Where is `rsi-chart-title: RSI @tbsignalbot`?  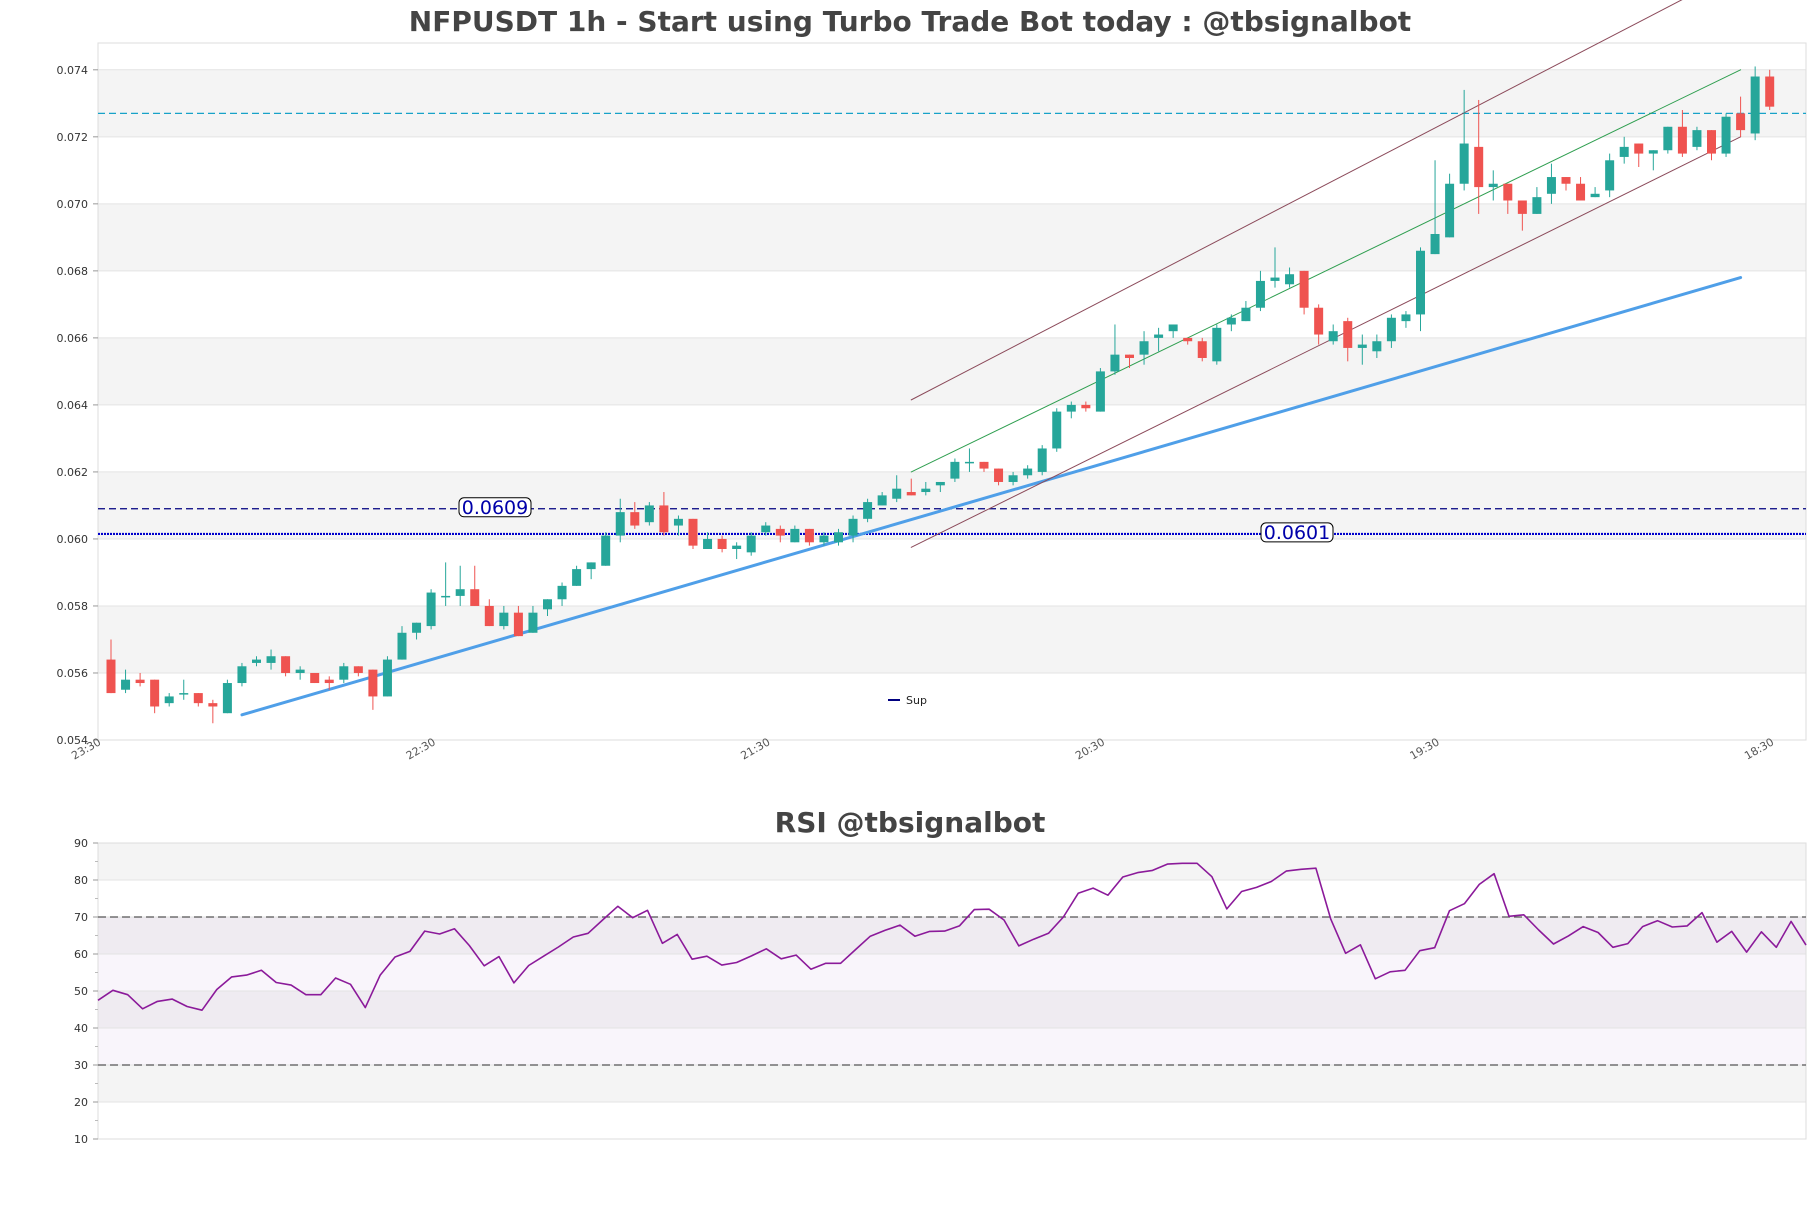 rsi-chart-title: RSI @tbsignalbot is located at coordinates (910, 822).